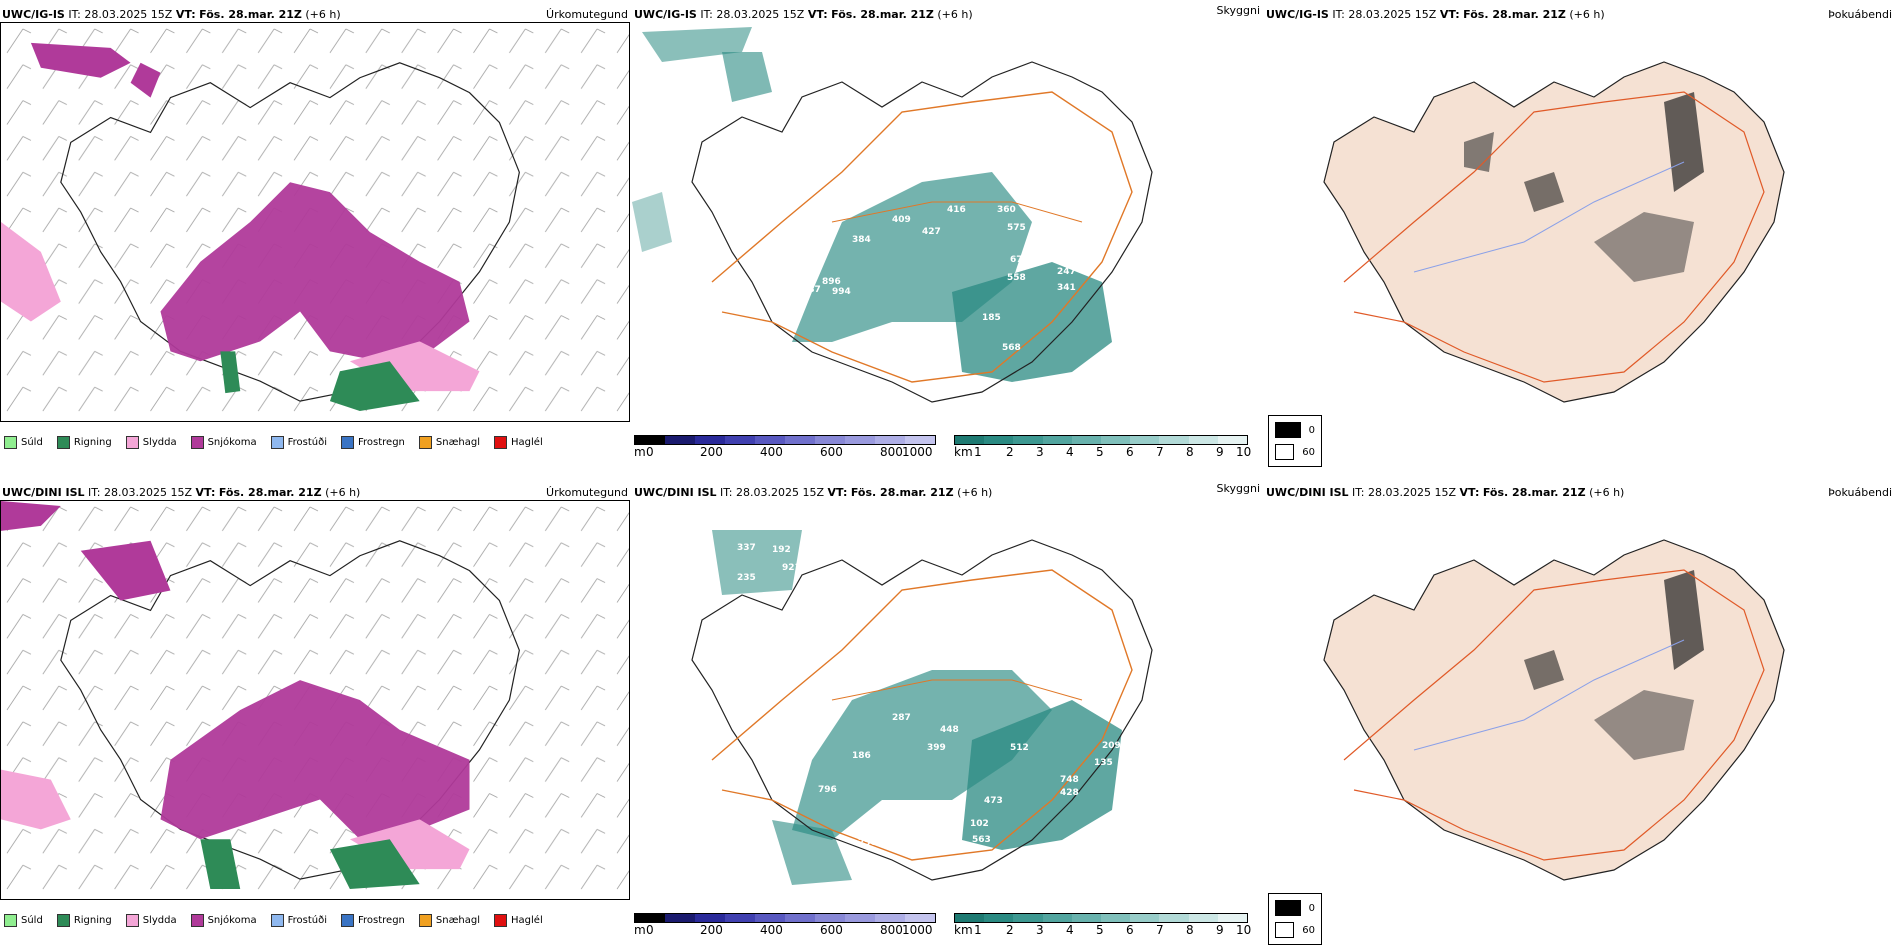  Describe the element at coordinates (1111, 746) in the screenshot. I see `svg-text: 209` at that location.